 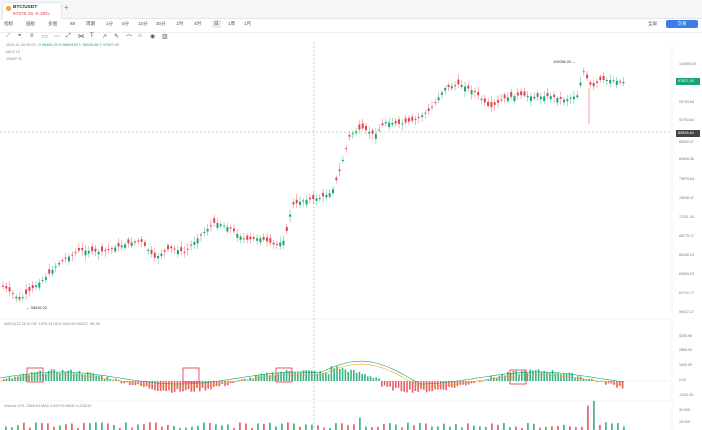 What do you see at coordinates (53, 23) in the screenshot?
I see `toolbar-item-2: 多图` at bounding box center [53, 23].